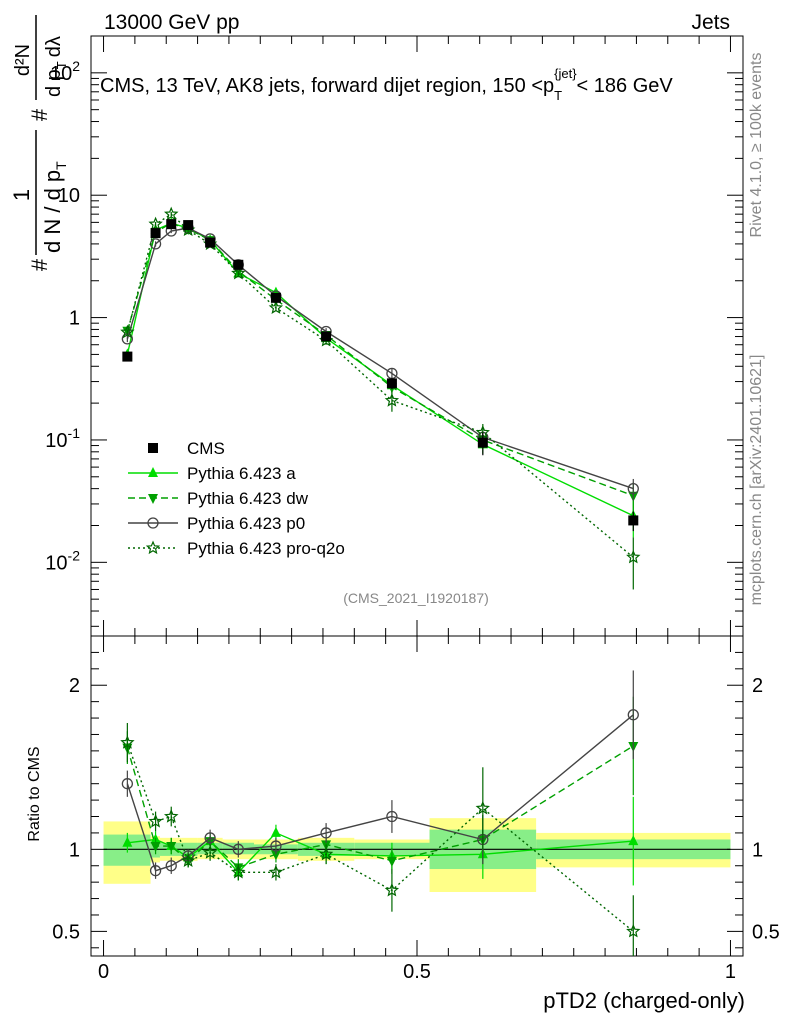 This screenshot has width=786, height=1024. I want to click on x-axis-label: pTD2 (charged-only), so click(644, 1000).